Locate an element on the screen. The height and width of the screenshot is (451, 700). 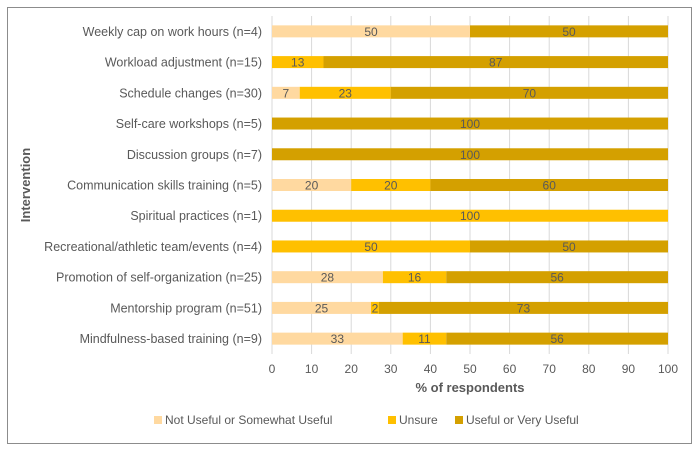
legend-label: Useful or Very Useful is located at coordinates (522, 420).